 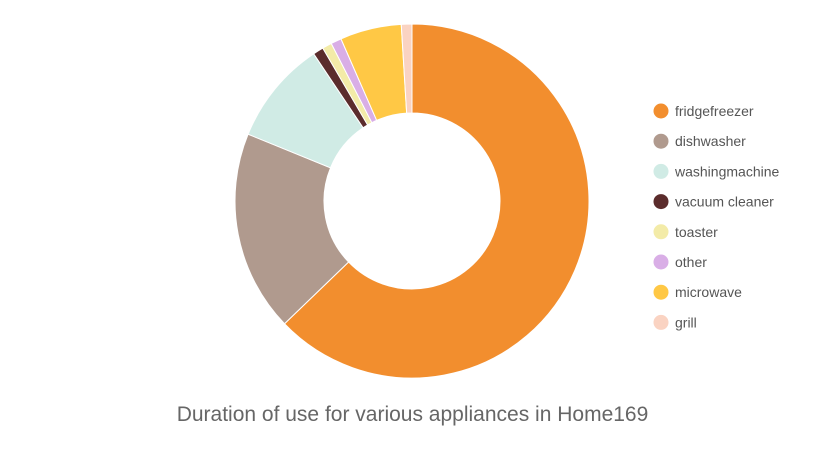 I want to click on legend-item-other: other, so click(x=680, y=262).